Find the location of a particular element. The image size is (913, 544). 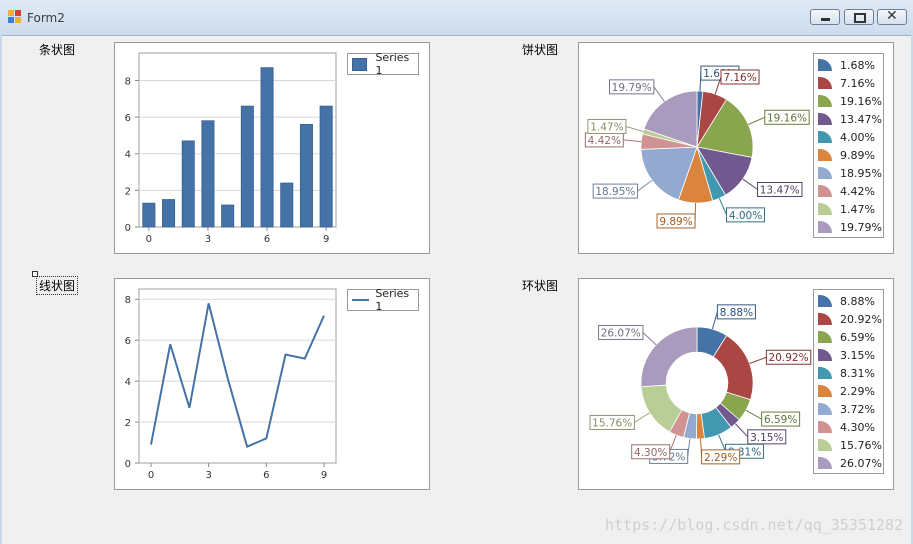

legend-item: 1.68% is located at coordinates (846, 65).